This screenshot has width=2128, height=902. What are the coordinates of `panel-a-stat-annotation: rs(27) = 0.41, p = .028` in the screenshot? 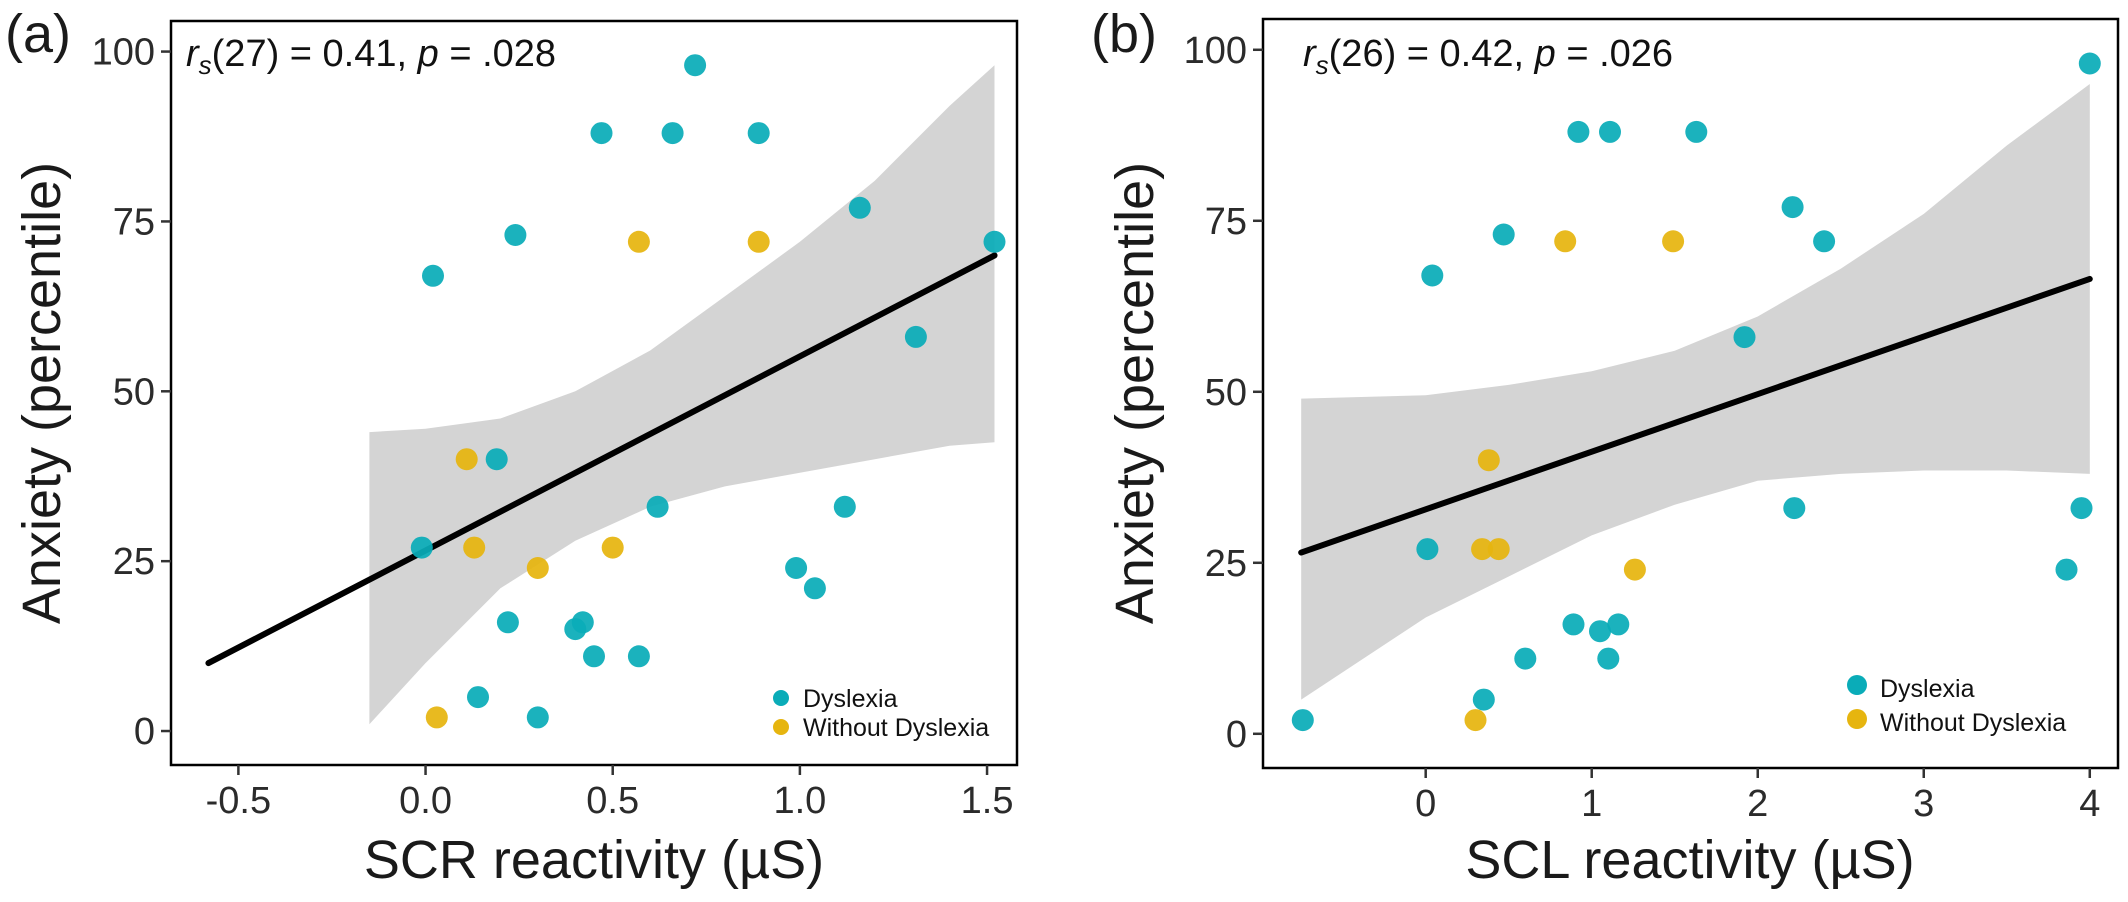 It's located at (371, 56).